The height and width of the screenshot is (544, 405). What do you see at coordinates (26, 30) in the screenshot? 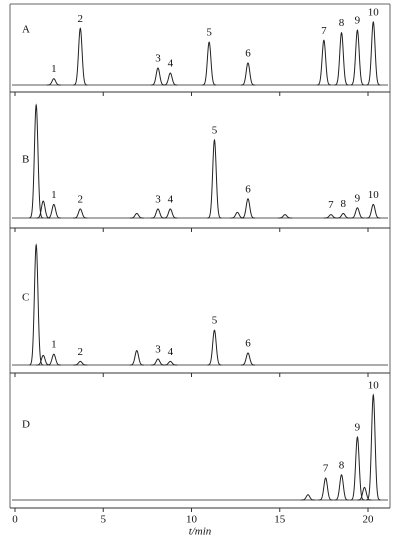
I see `panel-label: A` at bounding box center [26, 30].